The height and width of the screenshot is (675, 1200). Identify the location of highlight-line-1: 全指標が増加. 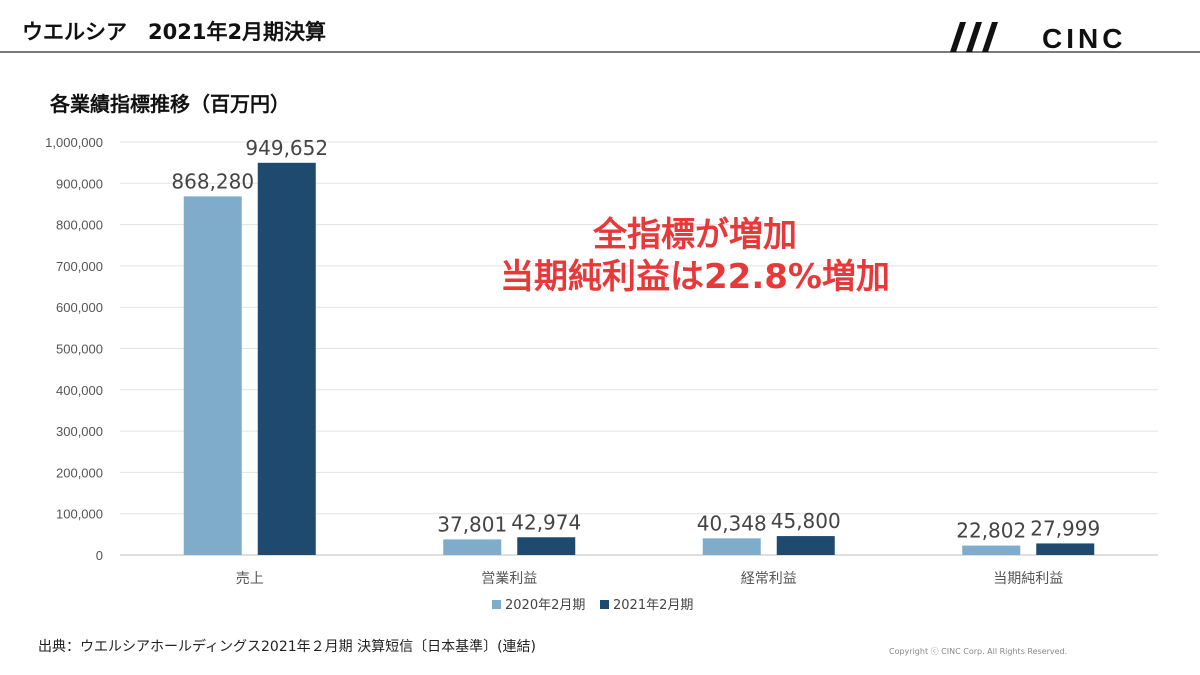
(695, 235).